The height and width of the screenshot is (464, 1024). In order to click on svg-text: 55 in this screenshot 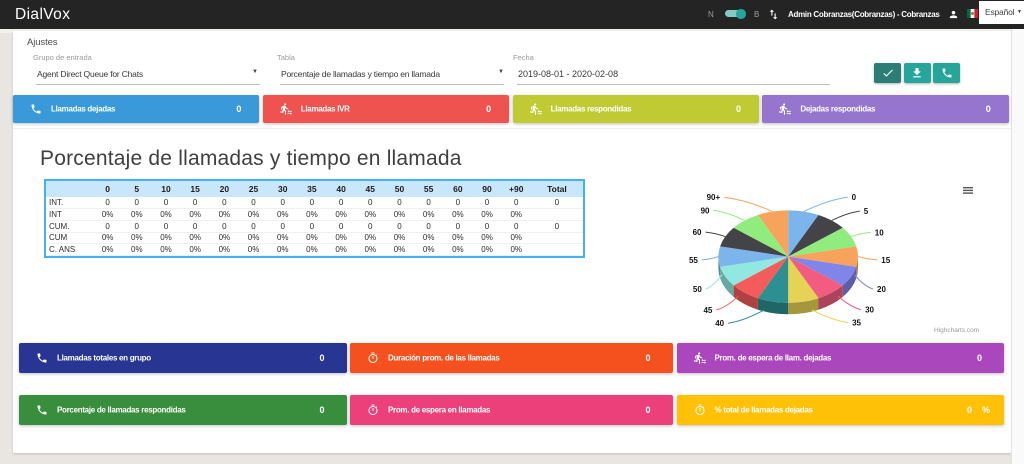, I will do `click(693, 259)`.